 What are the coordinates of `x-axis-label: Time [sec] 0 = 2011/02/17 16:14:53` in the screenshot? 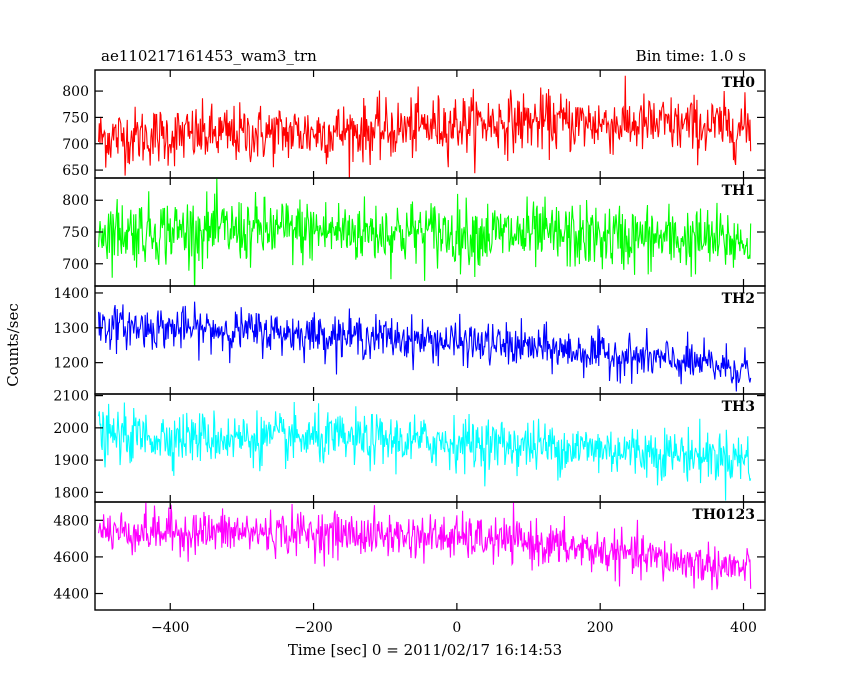 It's located at (425, 650).